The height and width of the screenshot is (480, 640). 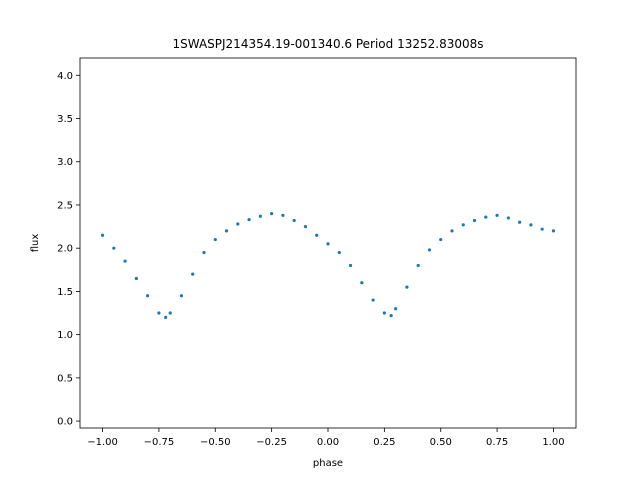 What do you see at coordinates (159, 442) in the screenshot?
I see `x-tick-label: −0.75` at bounding box center [159, 442].